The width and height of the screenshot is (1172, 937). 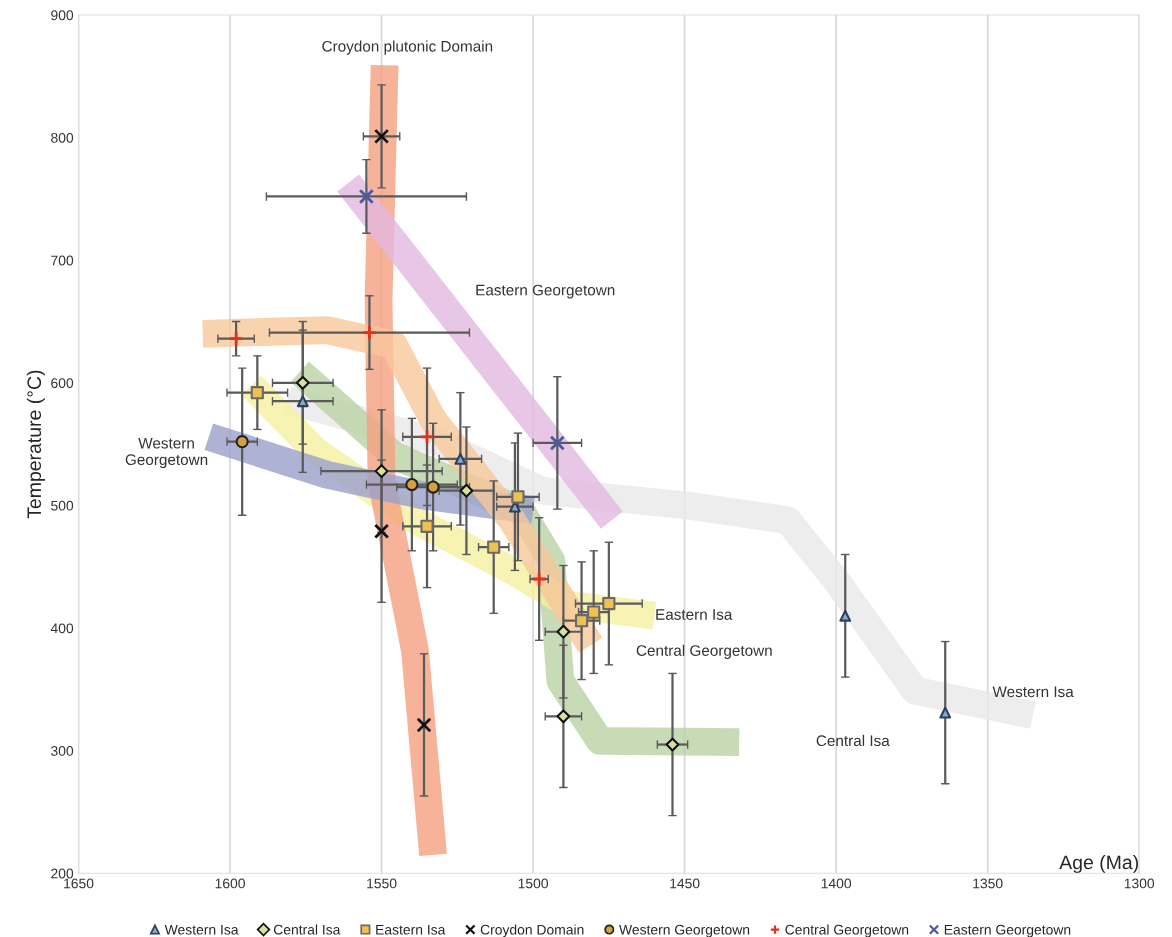 What do you see at coordinates (685, 883) in the screenshot?
I see `x-tick-label: 1450` at bounding box center [685, 883].